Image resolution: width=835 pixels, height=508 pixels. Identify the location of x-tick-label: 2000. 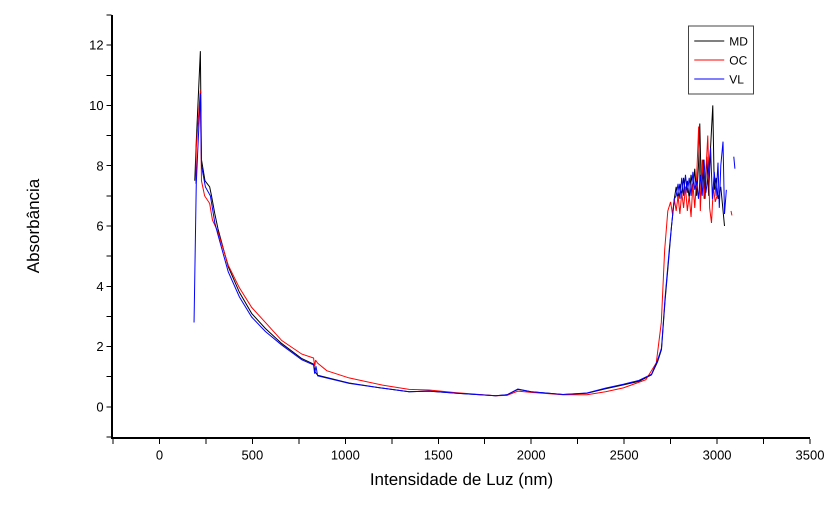
(531, 454).